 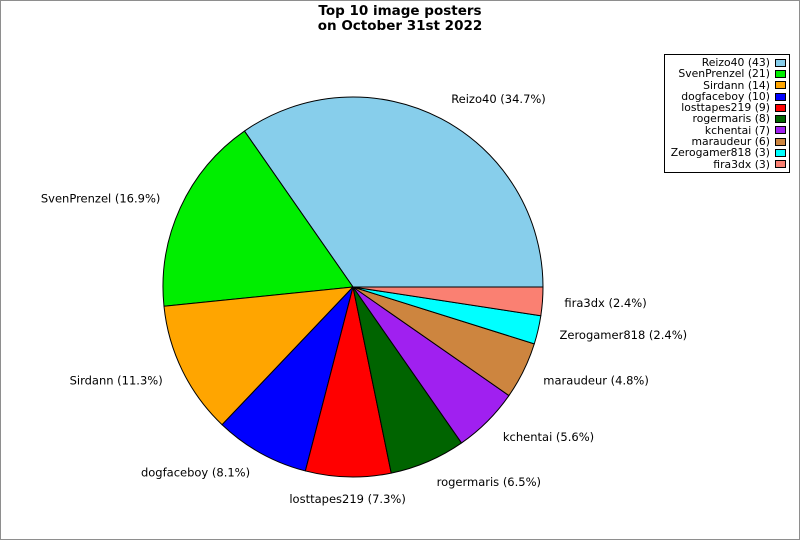 I want to click on slice-label-Reizo40: Reizo40 (34.7%), so click(x=498, y=99).